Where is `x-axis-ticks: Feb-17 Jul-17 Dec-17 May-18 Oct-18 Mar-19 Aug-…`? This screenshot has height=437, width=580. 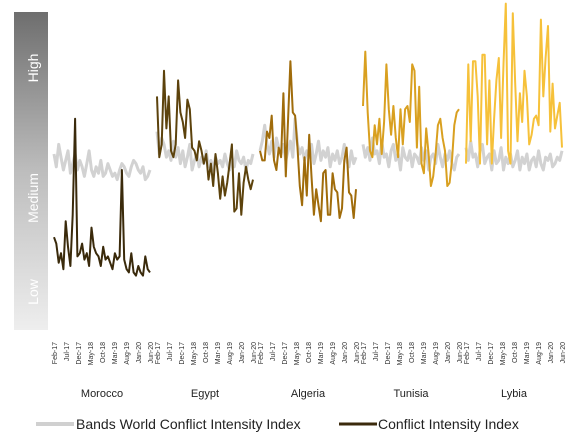 x-axis-ticks: Feb-17 Jul-17 Dec-17 May-18 Oct-18 Mar-19 Aug-… is located at coordinates (309, 353).